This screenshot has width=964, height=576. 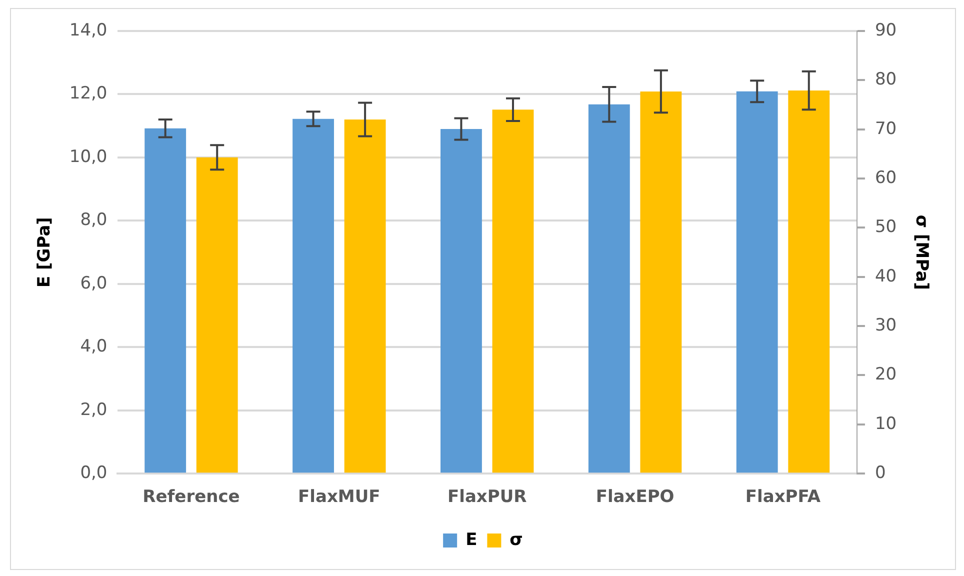 I want to click on y-tick-label: 8,0, so click(x=94, y=220).